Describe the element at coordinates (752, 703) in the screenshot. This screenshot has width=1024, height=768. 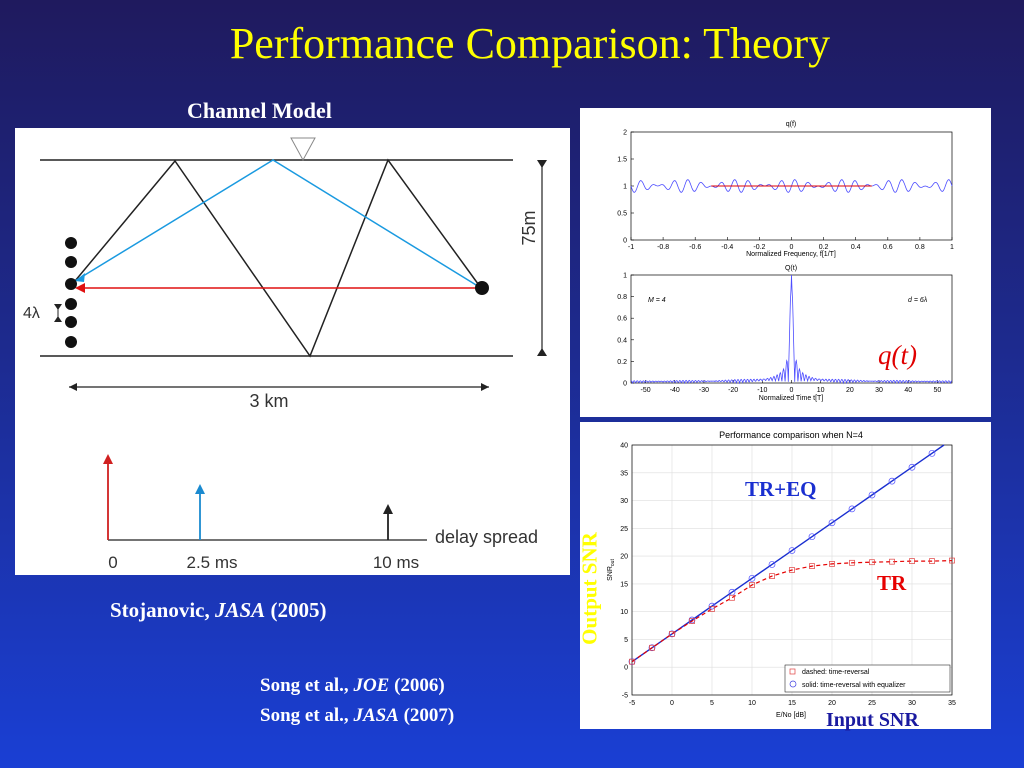
I see `chart3-xtick: 10` at that location.